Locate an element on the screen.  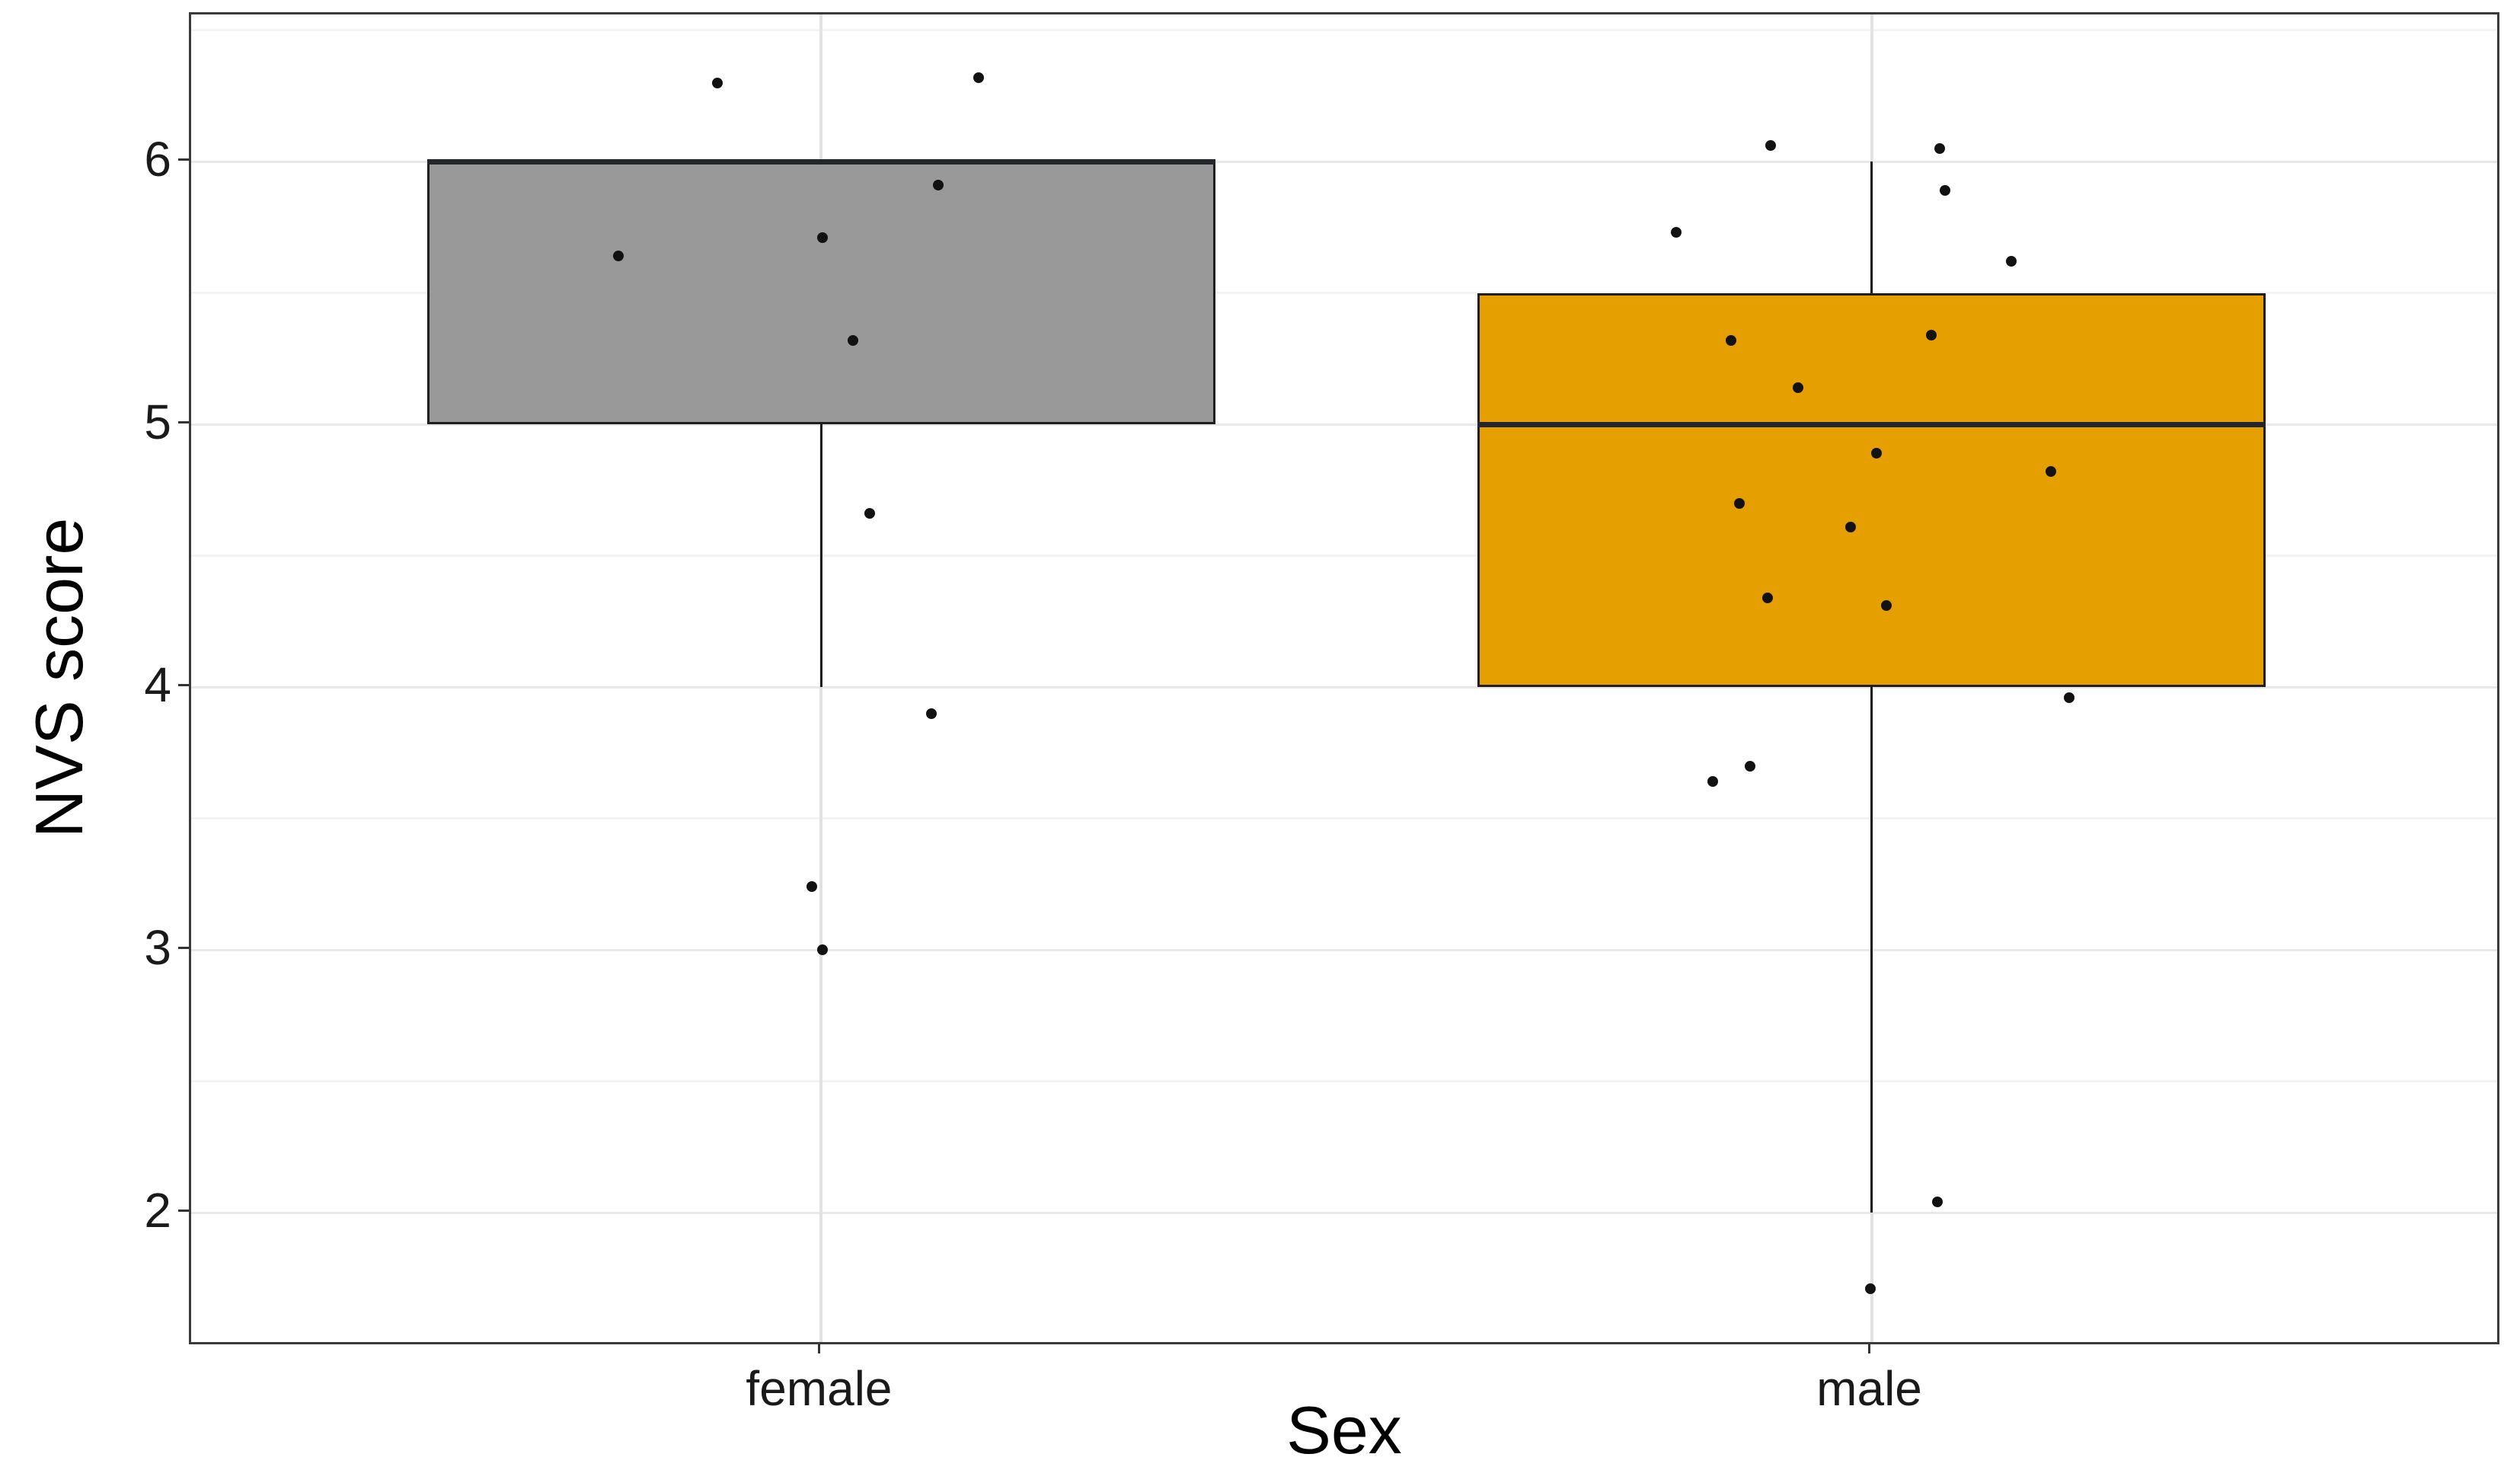
y-axis-title: NVS score is located at coordinates (59, 678).